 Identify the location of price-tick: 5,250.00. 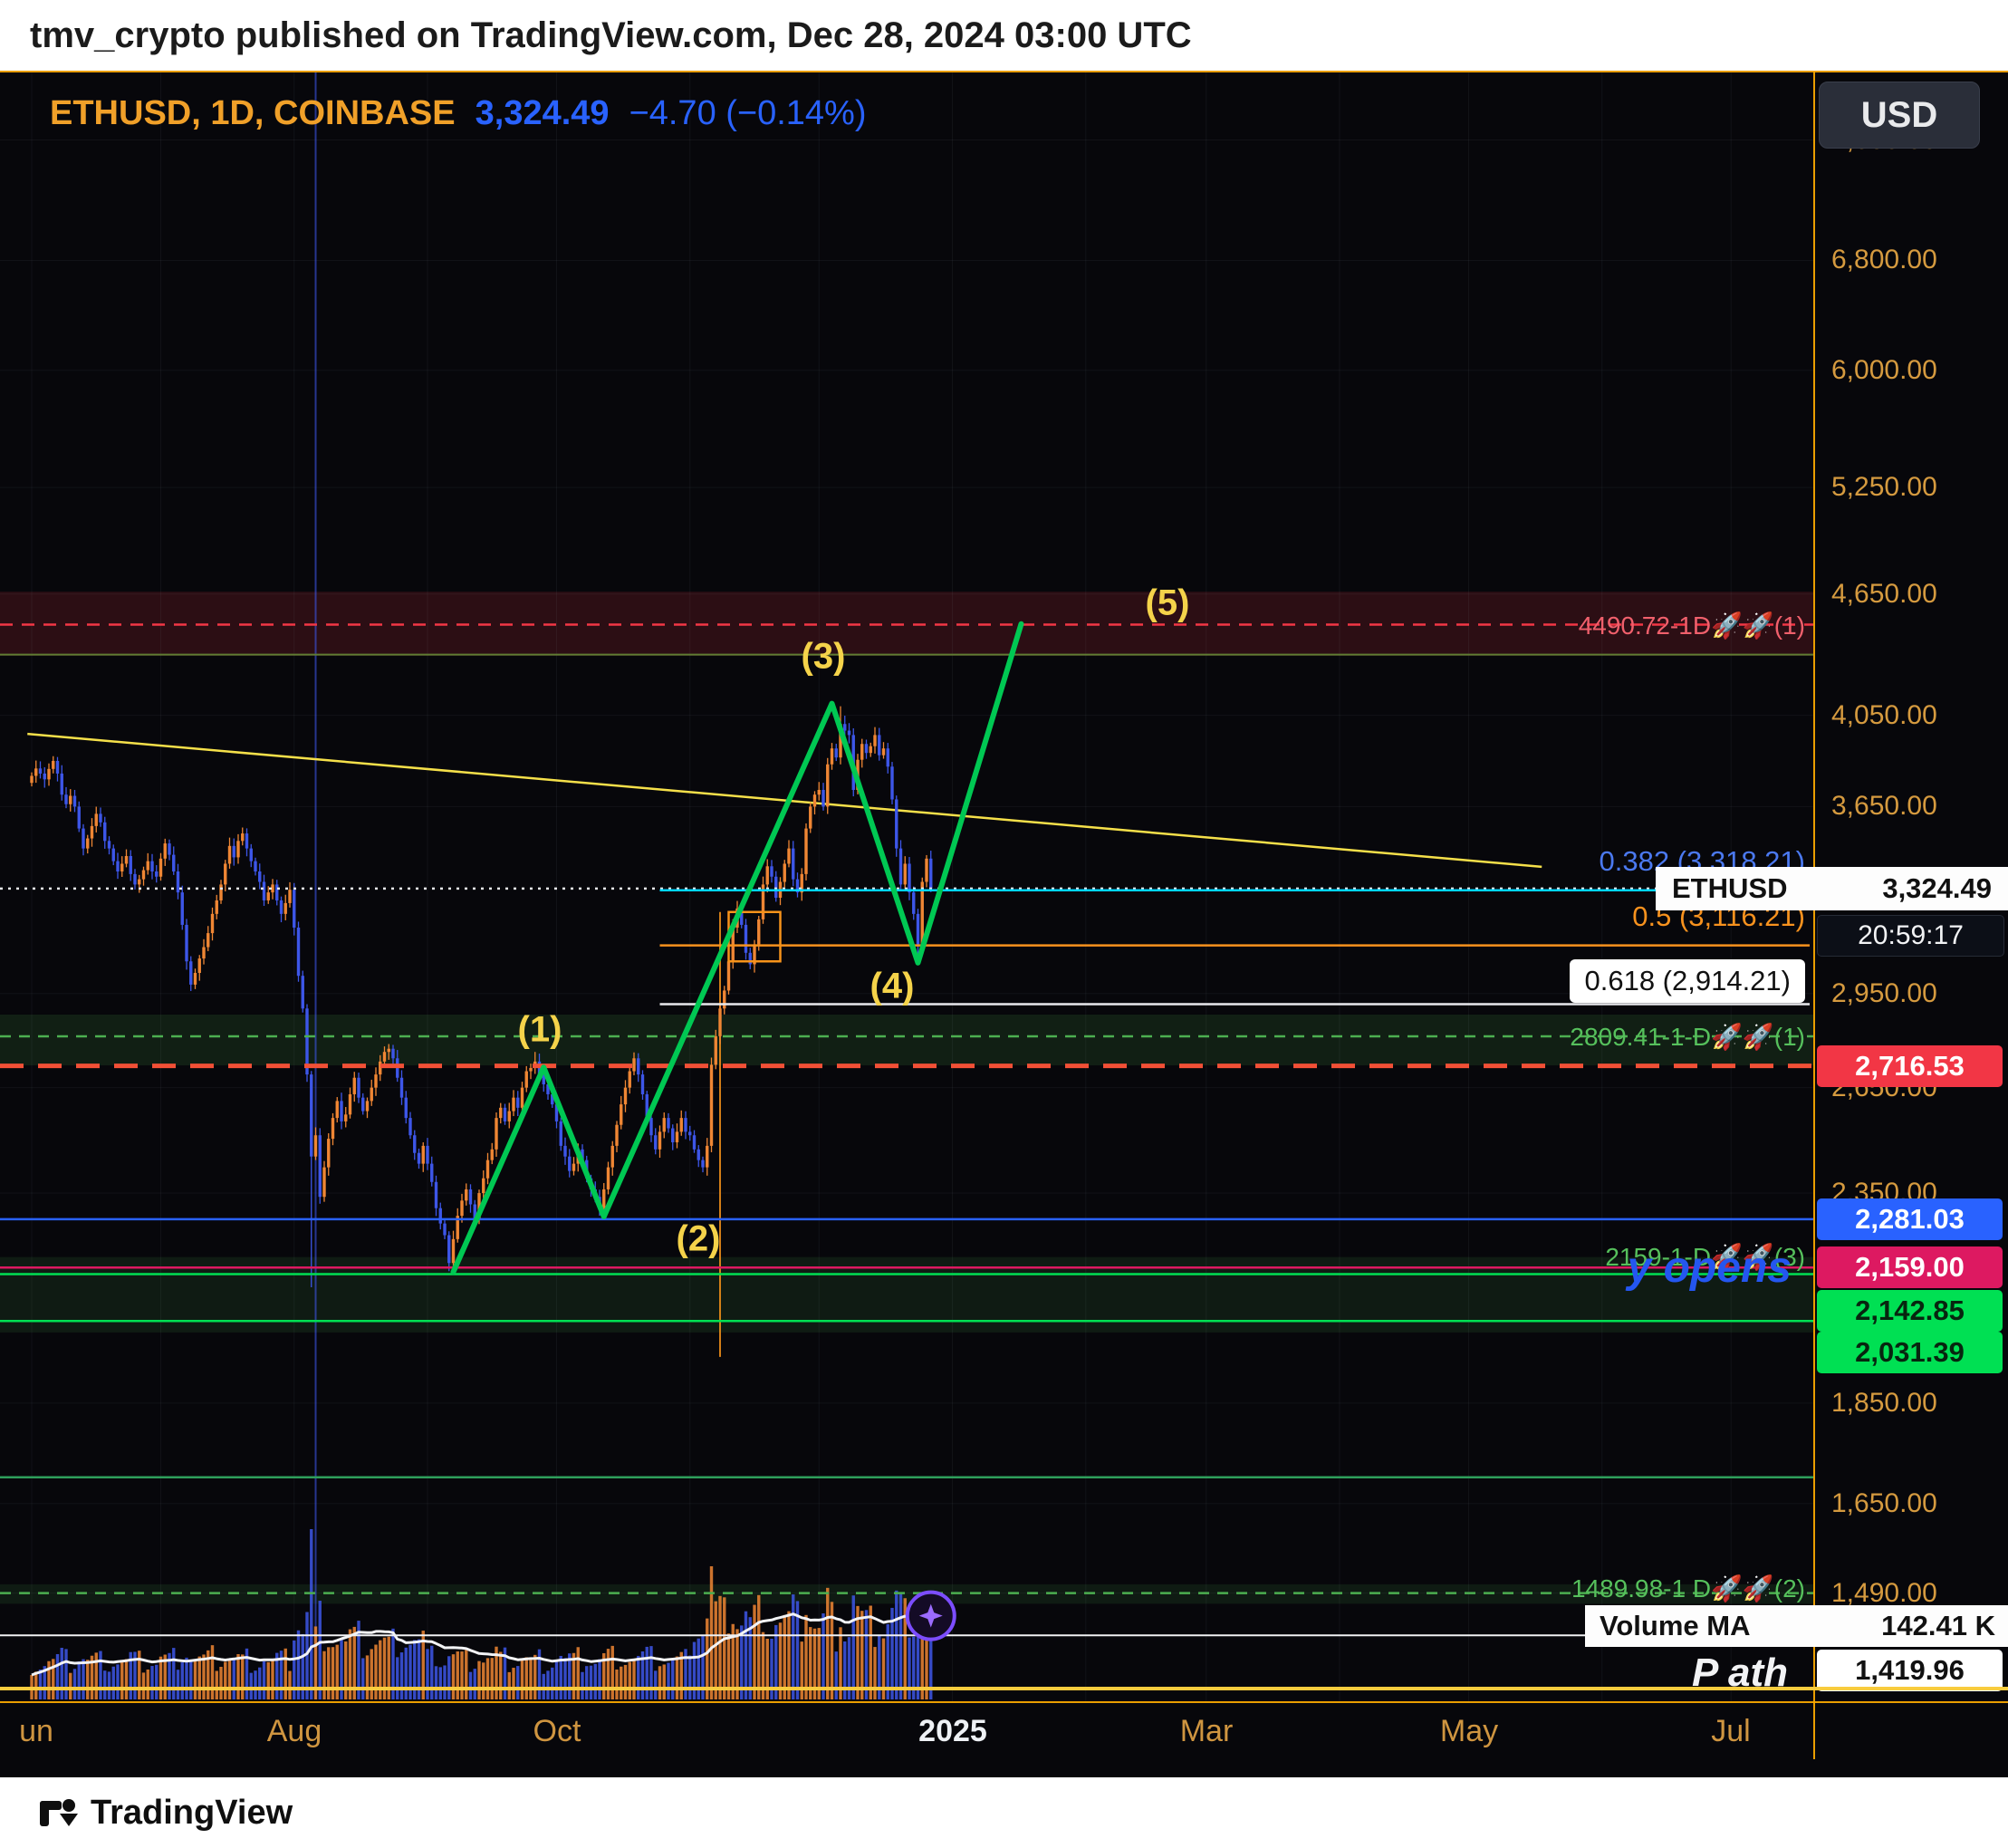
(1884, 487).